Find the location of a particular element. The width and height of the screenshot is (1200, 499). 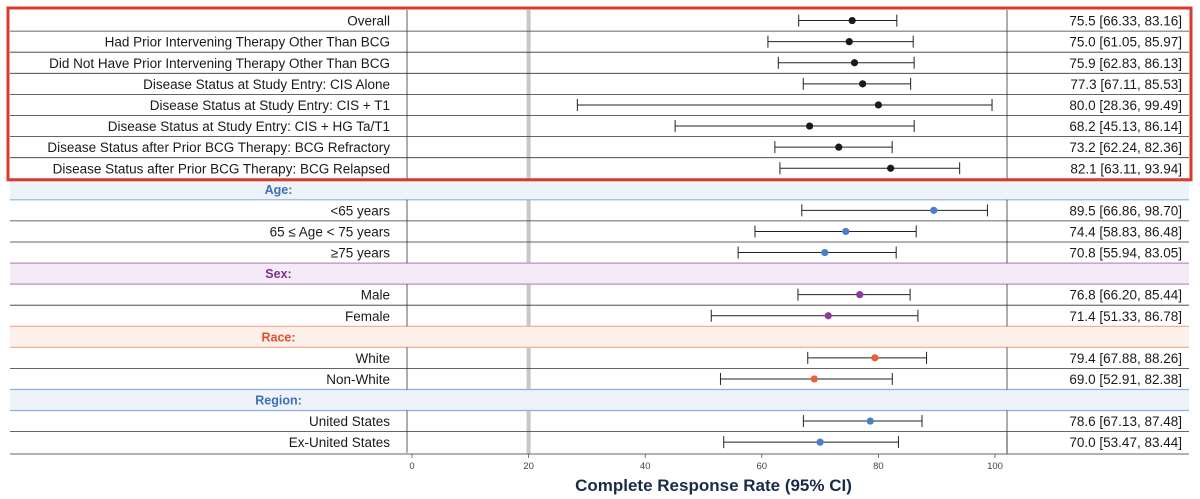

x-tick-label: 60 is located at coordinates (762, 466).